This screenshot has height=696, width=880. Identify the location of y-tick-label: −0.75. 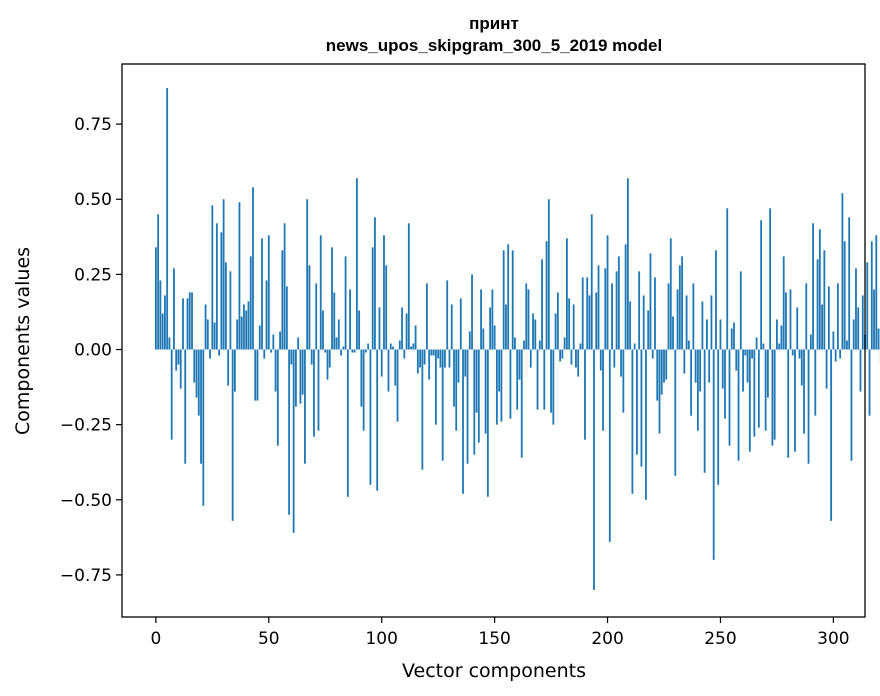
(86, 576).